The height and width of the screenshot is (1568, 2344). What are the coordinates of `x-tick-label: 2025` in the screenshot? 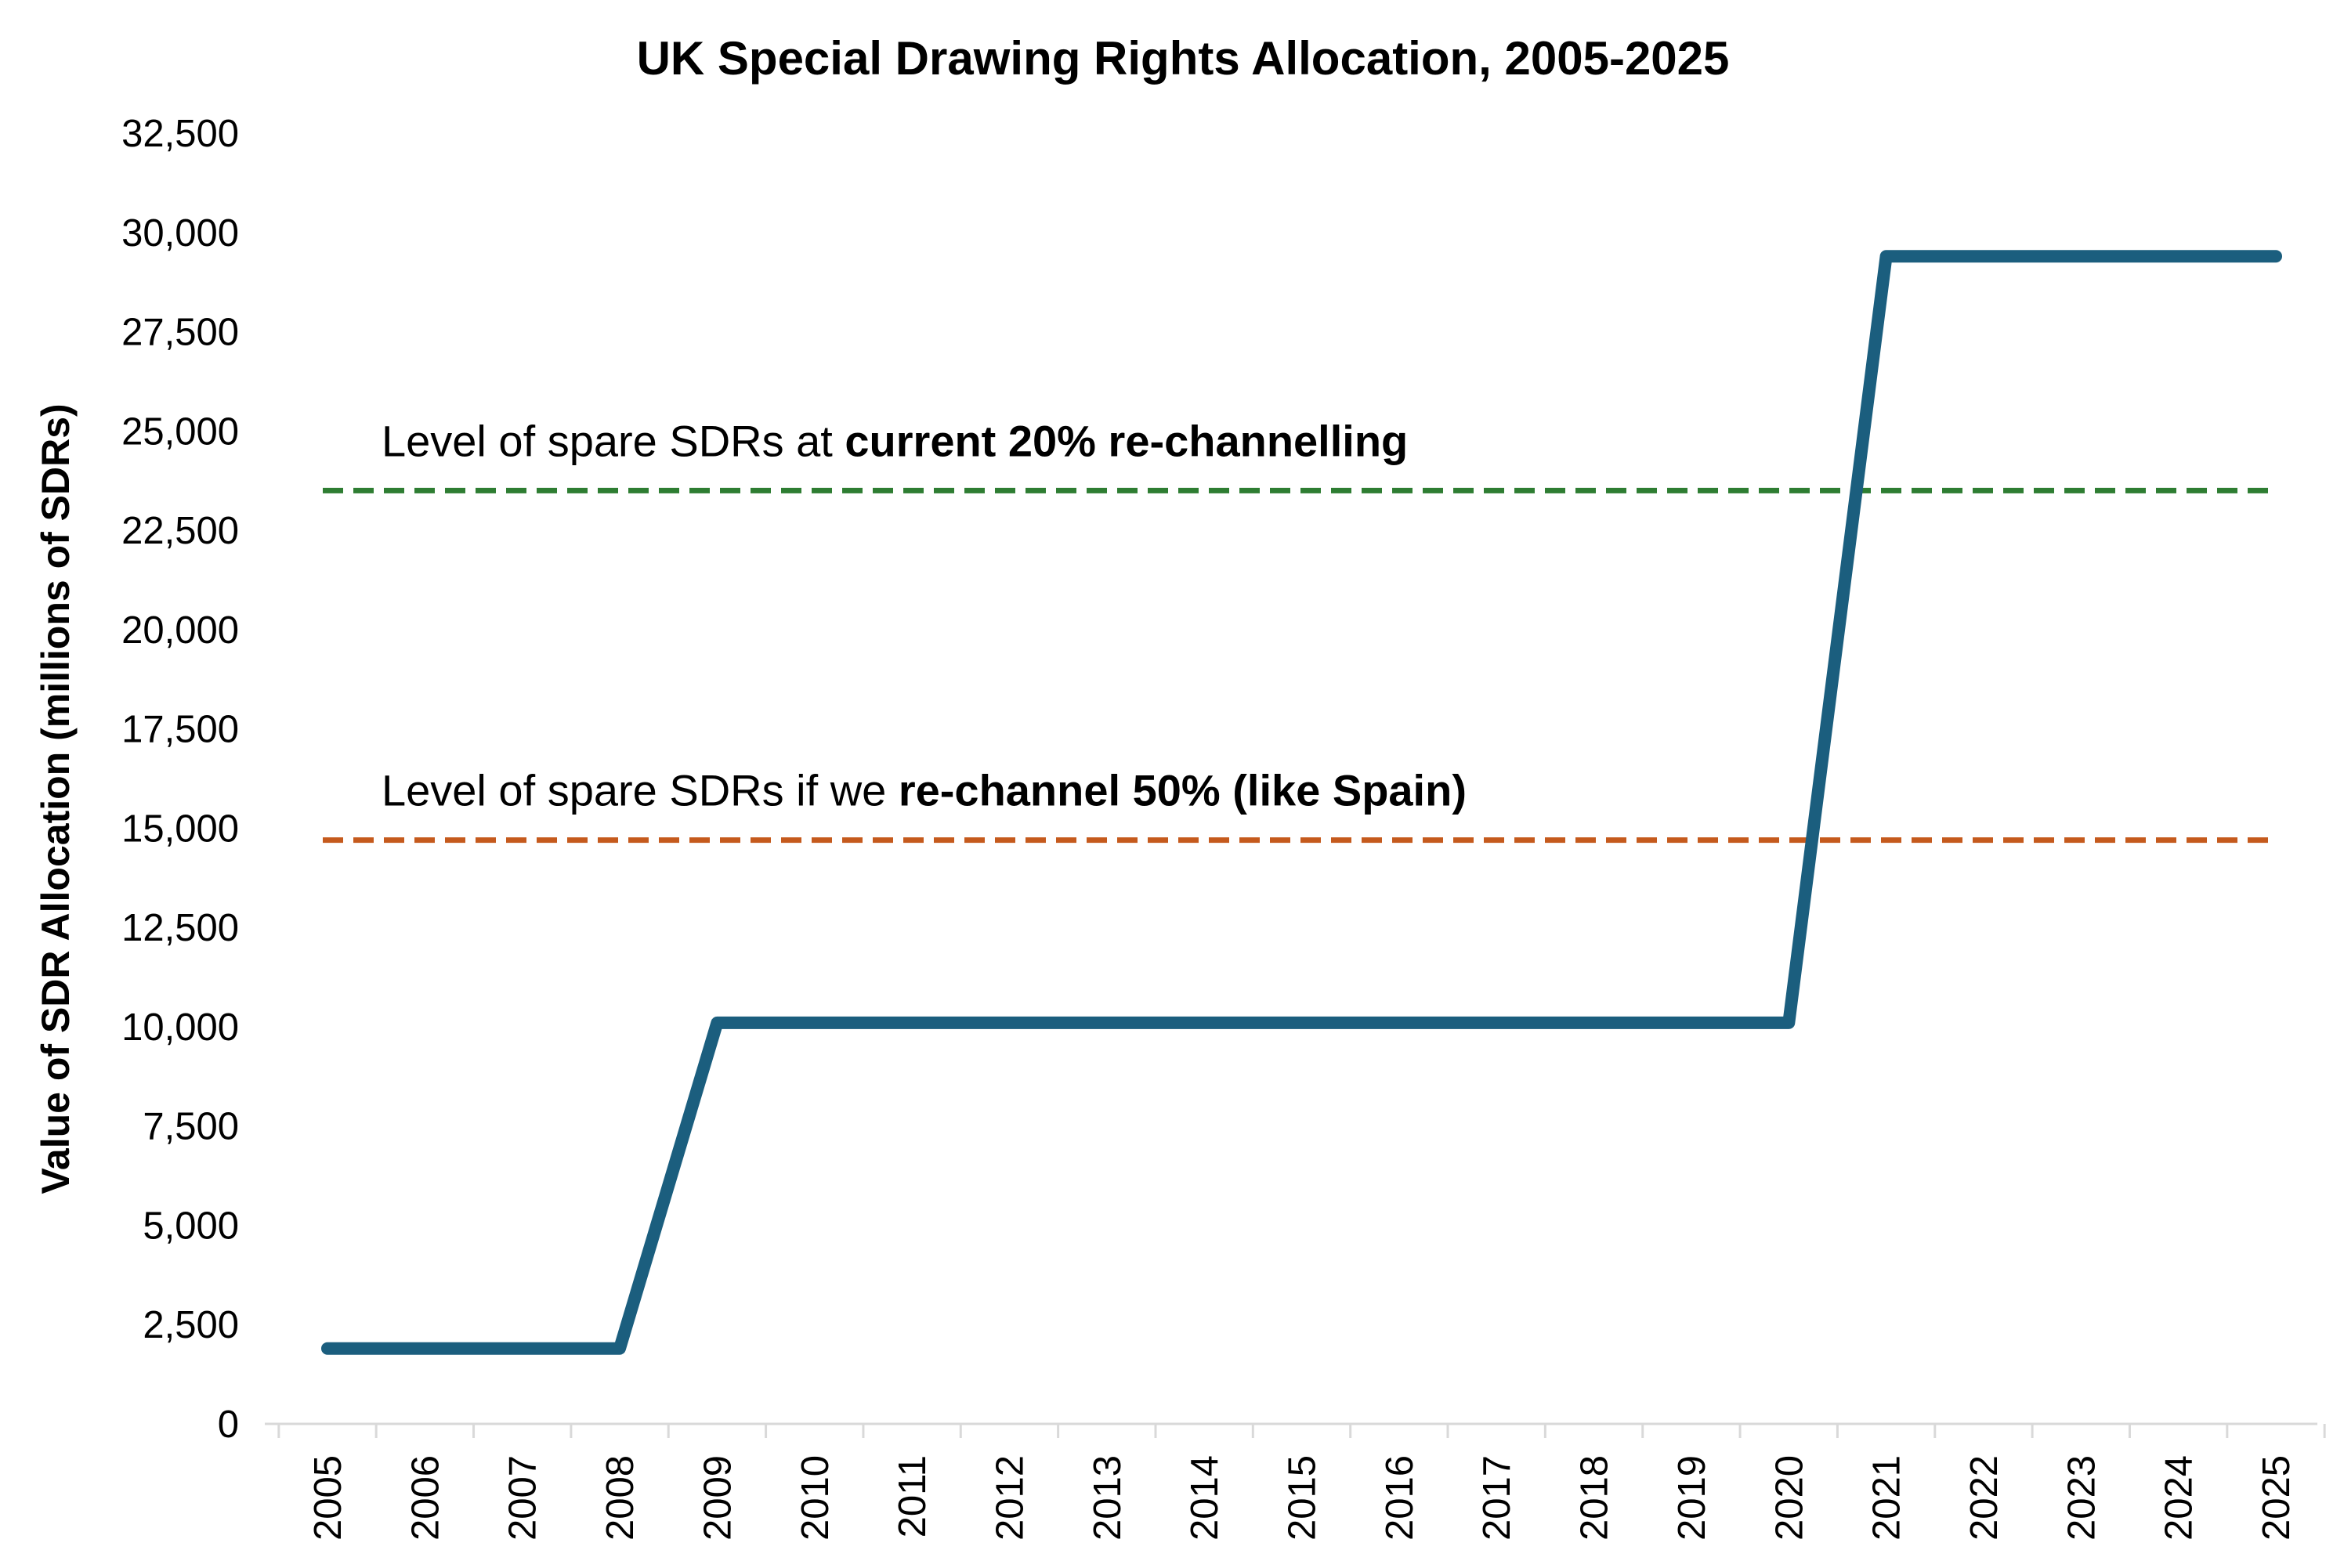 It's located at (2276, 1498).